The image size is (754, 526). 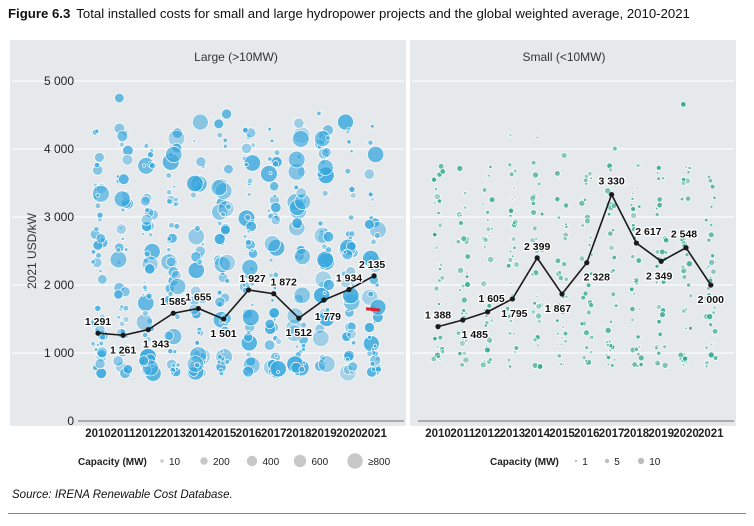 What do you see at coordinates (617, 462) in the screenshot?
I see `legend-entry: 5` at bounding box center [617, 462].